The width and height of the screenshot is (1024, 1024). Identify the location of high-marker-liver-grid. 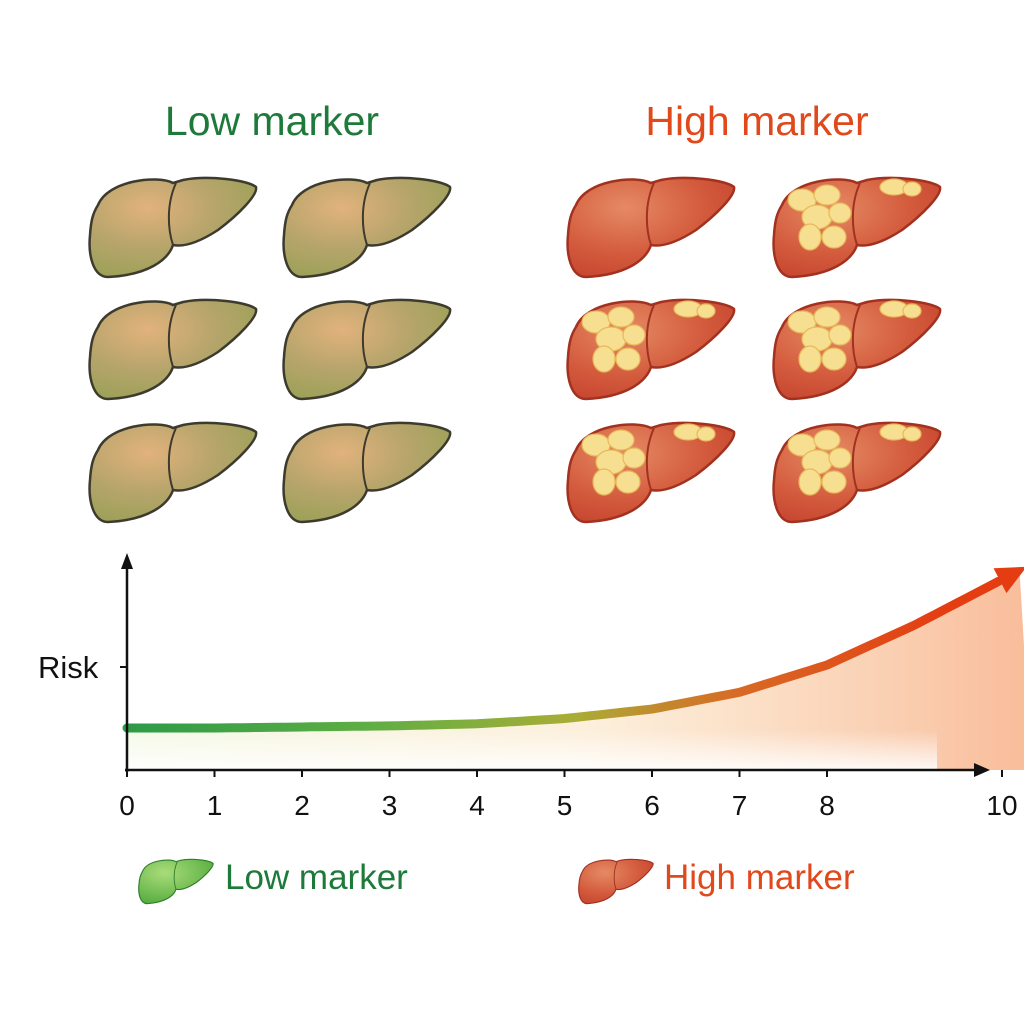
(754, 350).